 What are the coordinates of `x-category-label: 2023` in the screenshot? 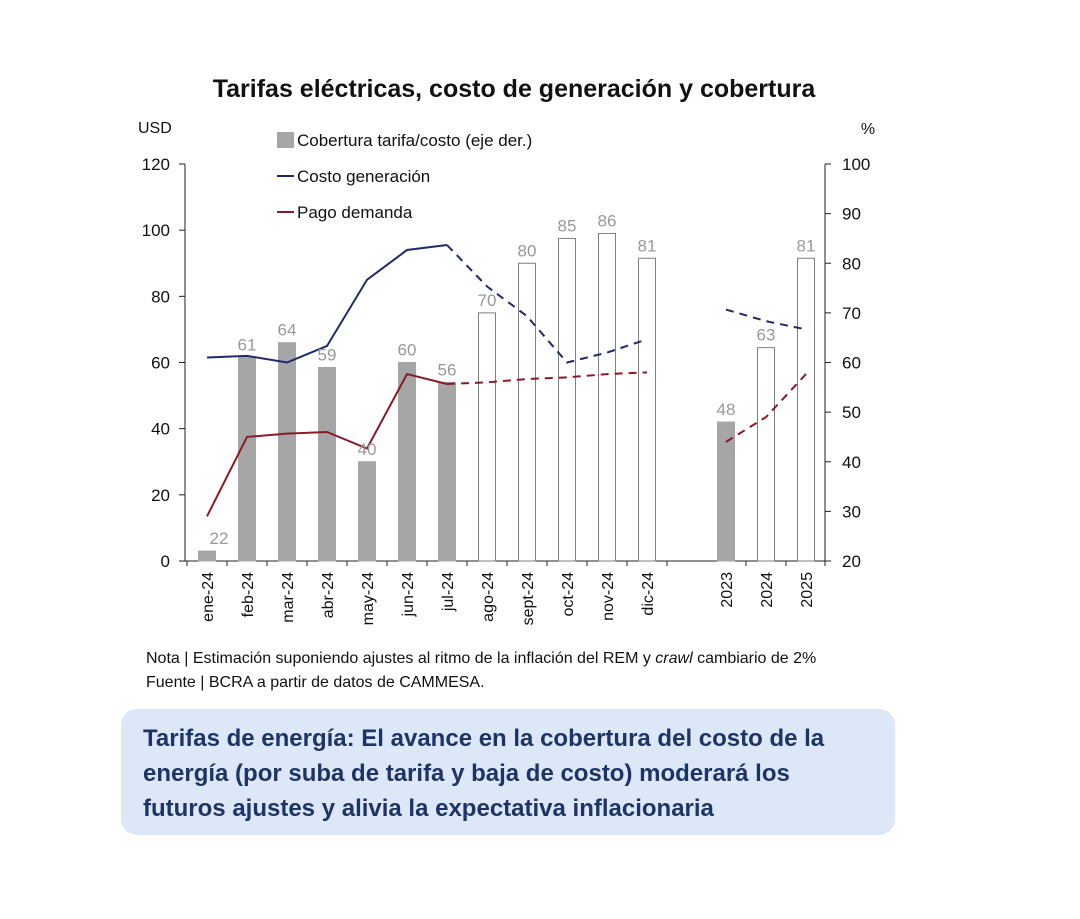 It's located at (727, 590).